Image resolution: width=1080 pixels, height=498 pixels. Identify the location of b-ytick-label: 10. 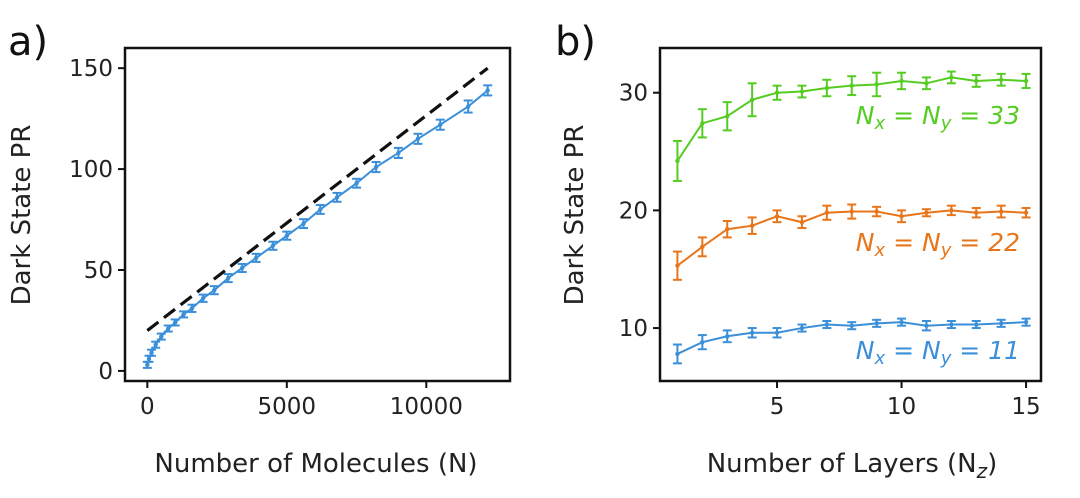
(633, 329).